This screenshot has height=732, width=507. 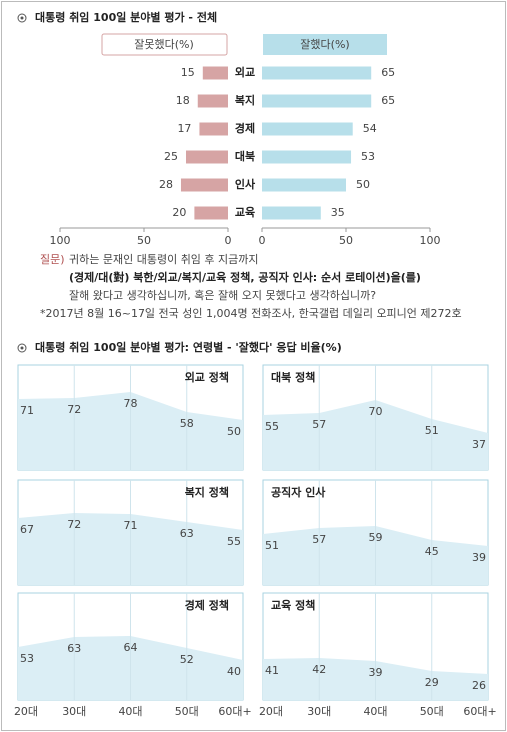 What do you see at coordinates (207, 605) in the screenshot?
I see `panel-title: 경제 정책` at bounding box center [207, 605].